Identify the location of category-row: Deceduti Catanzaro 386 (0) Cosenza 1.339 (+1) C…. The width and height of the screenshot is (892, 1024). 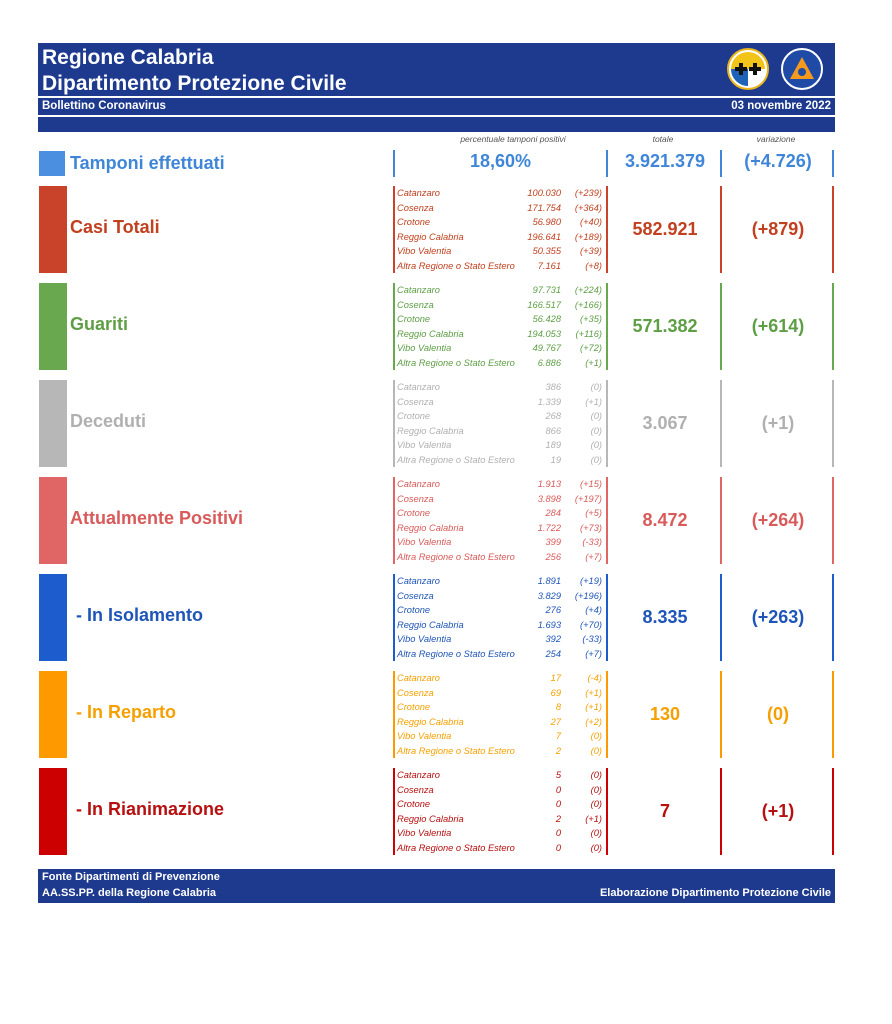
(436, 424).